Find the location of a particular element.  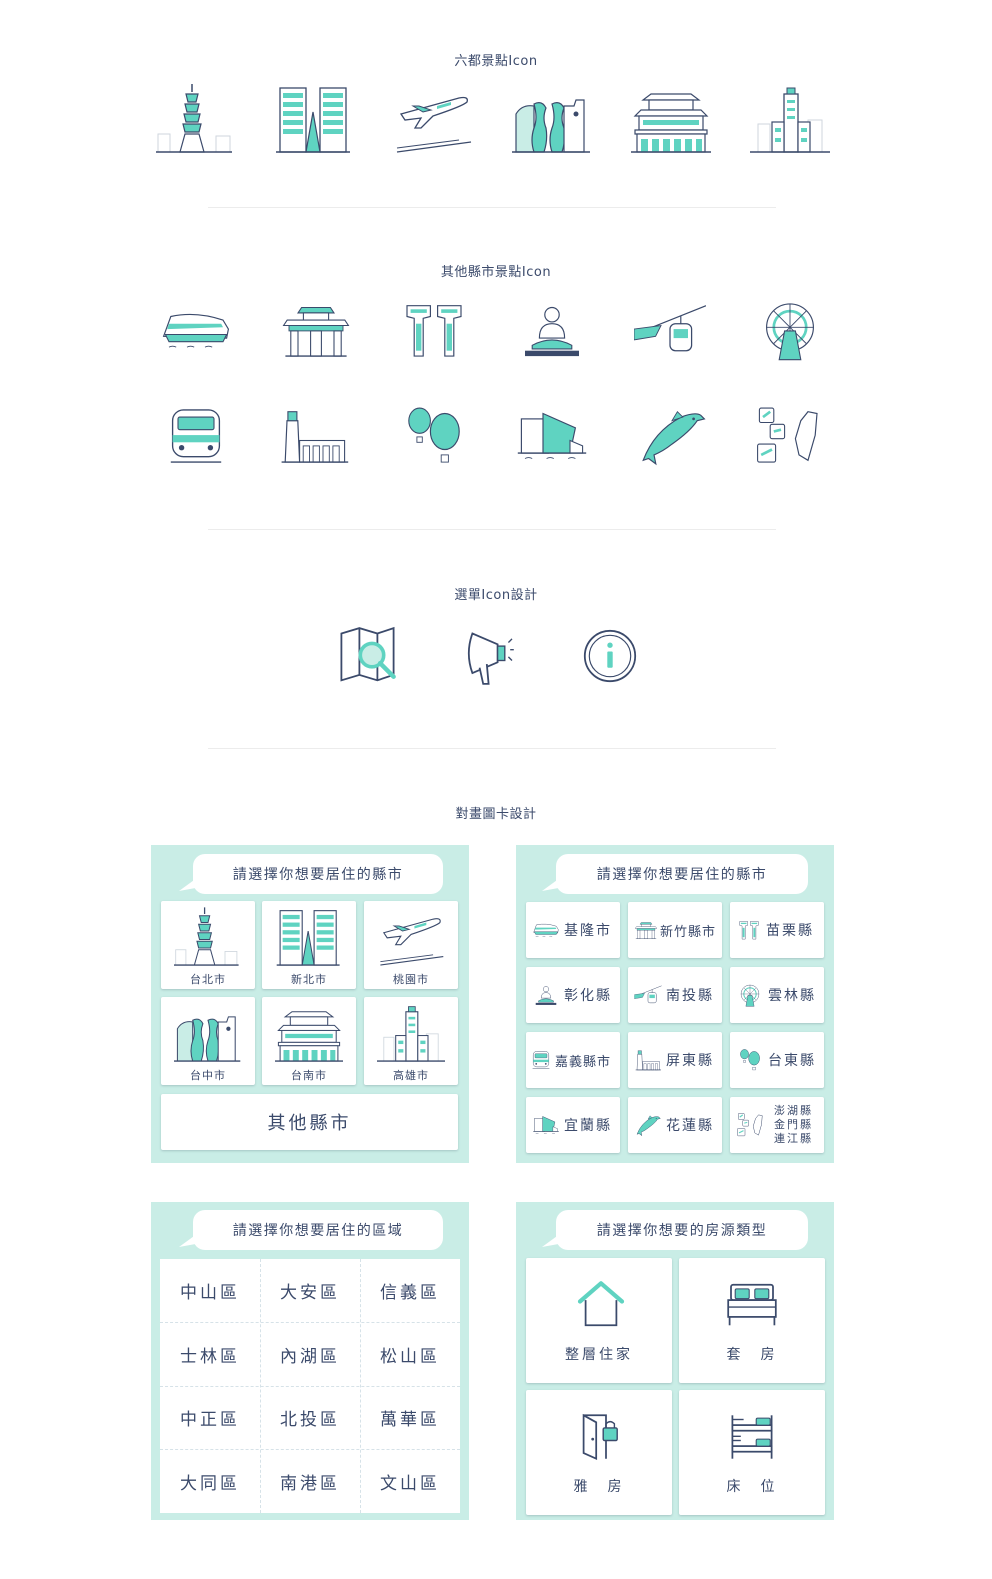

city-label: 桃園市 is located at coordinates (411, 979).